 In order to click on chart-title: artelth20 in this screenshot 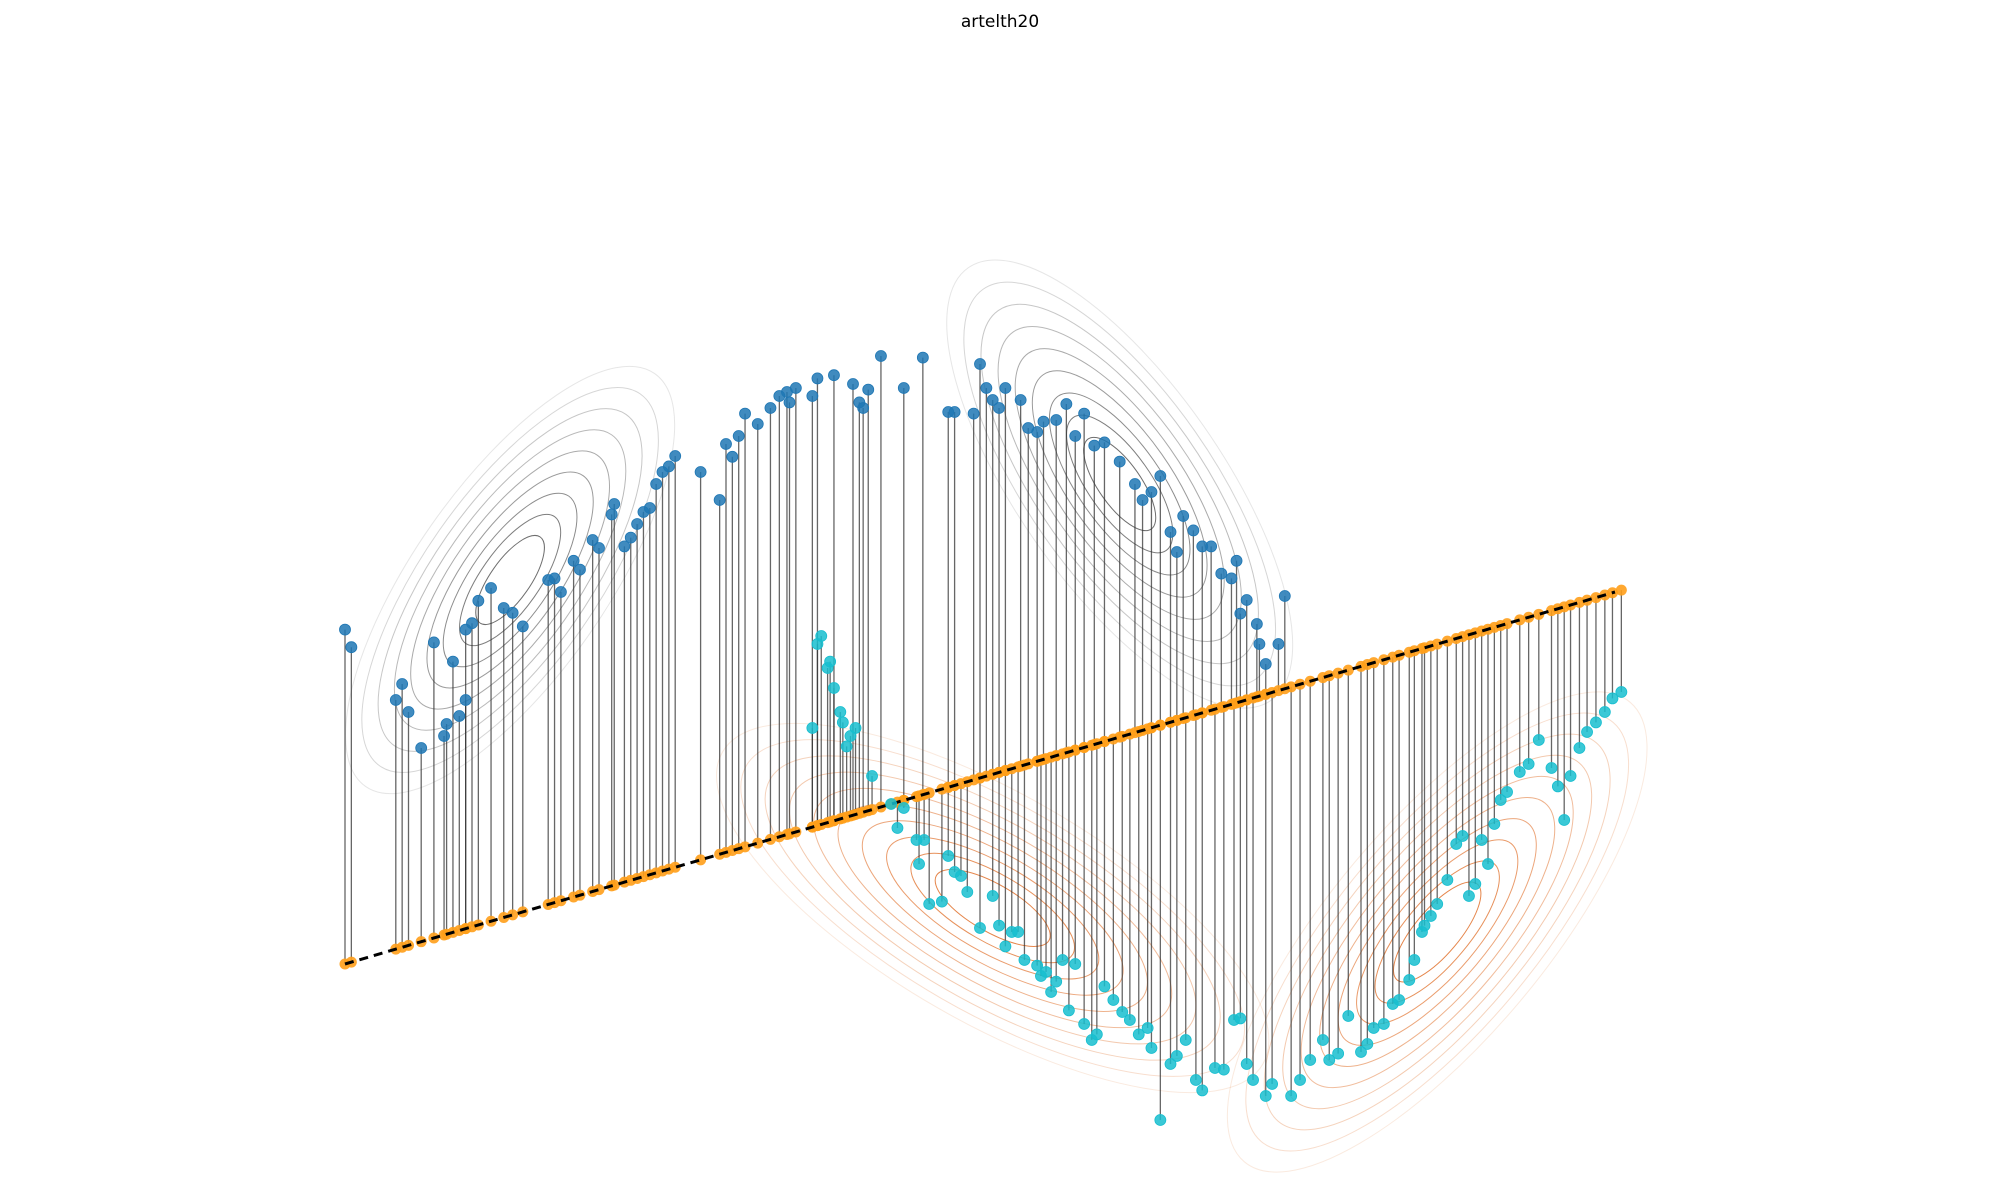, I will do `click(1000, 22)`.